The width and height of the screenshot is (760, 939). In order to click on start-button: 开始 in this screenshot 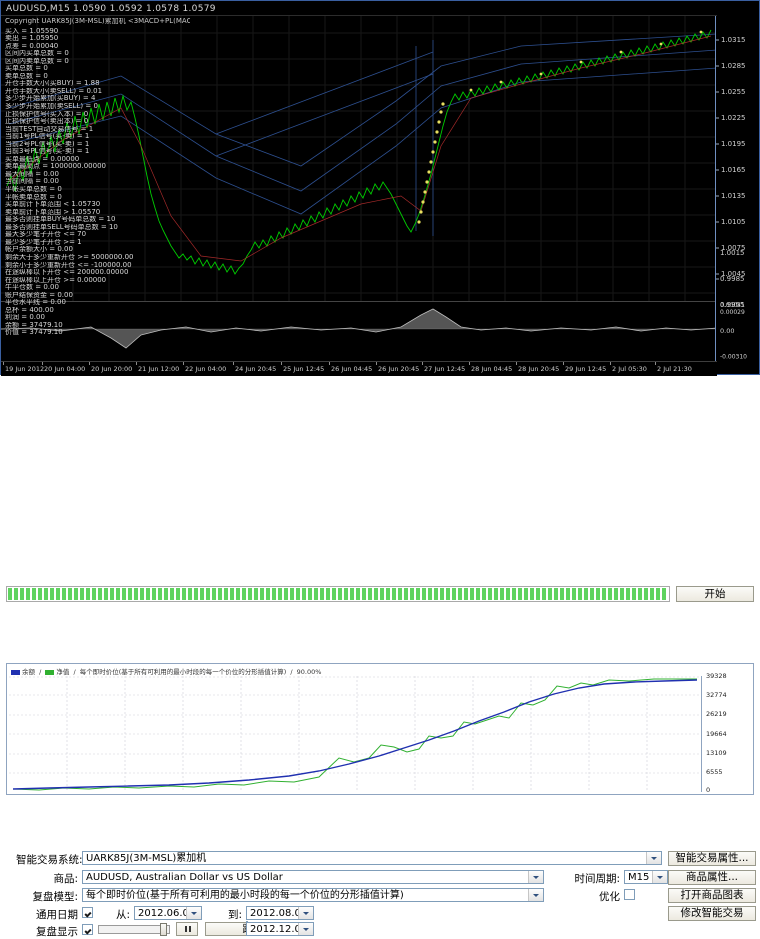, I will do `click(715, 594)`.